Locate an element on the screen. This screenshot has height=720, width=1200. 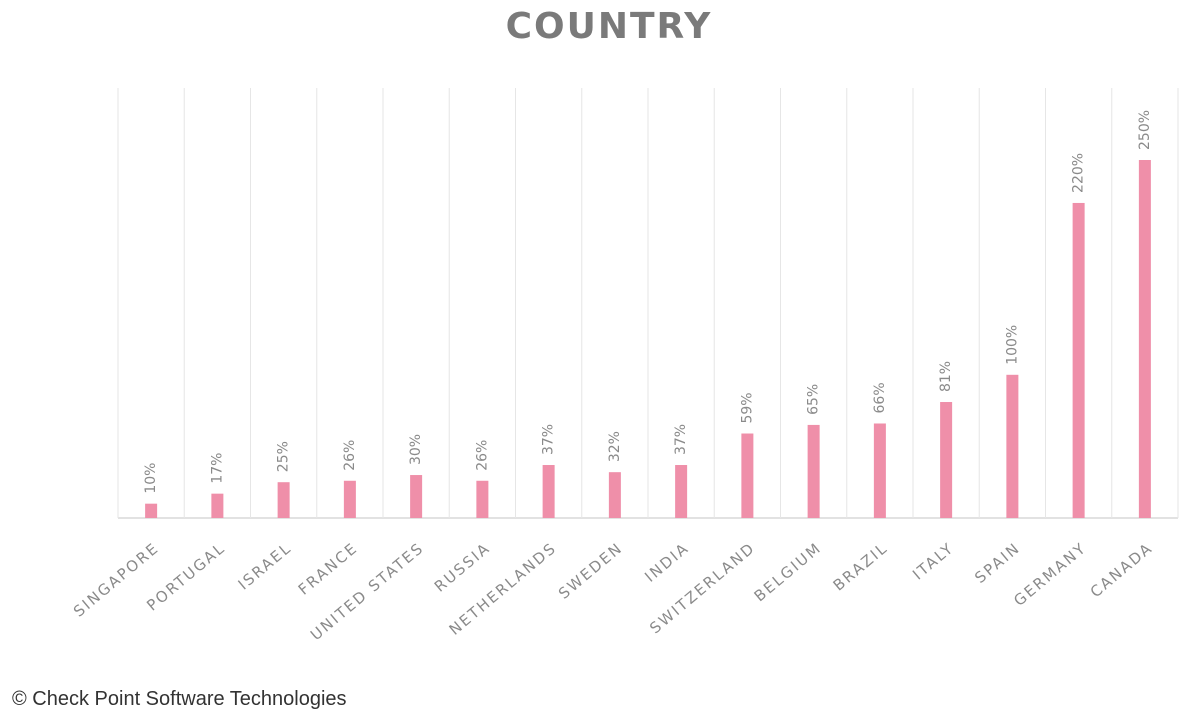
x-tick-label: SWEDEN is located at coordinates (590, 571).